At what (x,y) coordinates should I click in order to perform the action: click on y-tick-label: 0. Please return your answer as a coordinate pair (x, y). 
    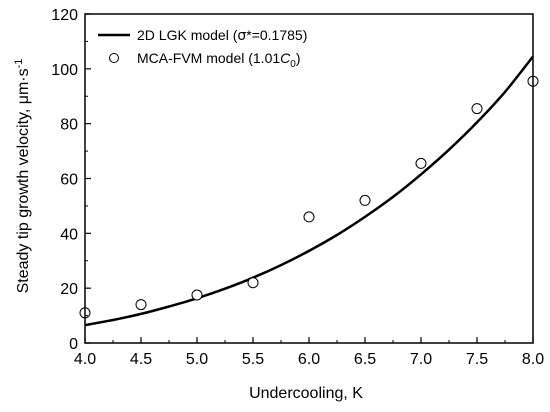
    Looking at the image, I should click on (73, 344).